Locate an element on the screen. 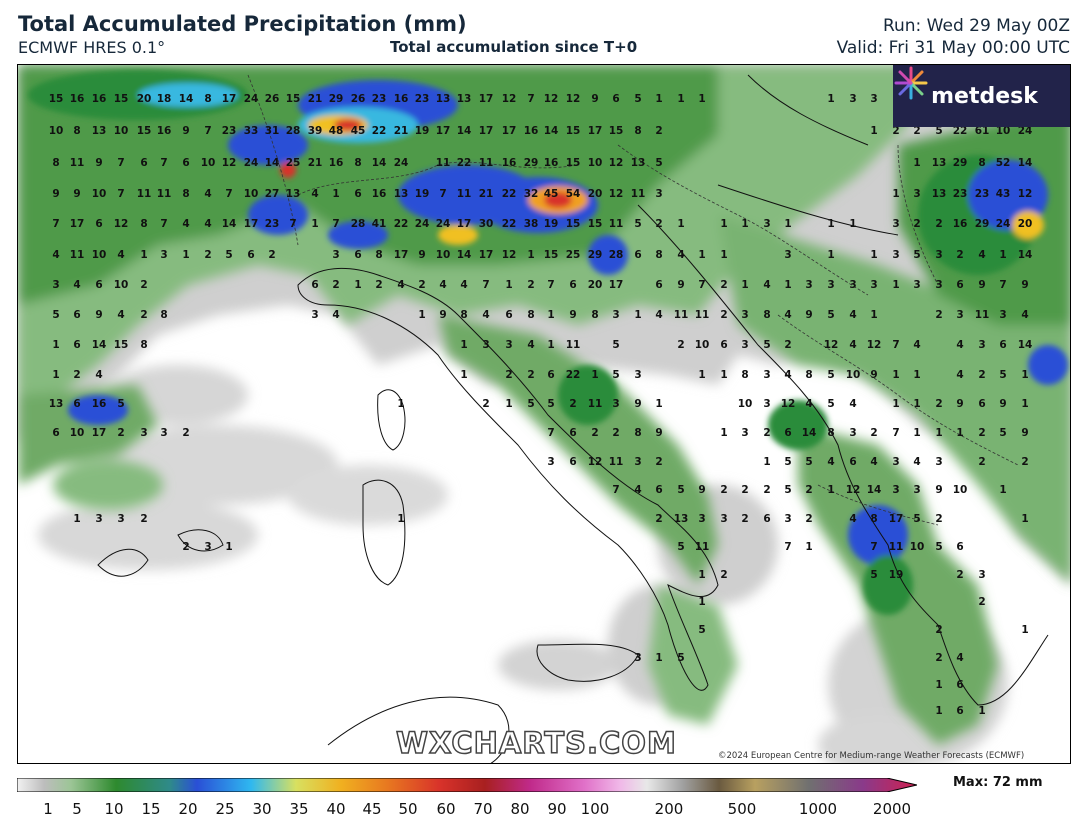  scale-tick-label: 1 is located at coordinates (48, 809).